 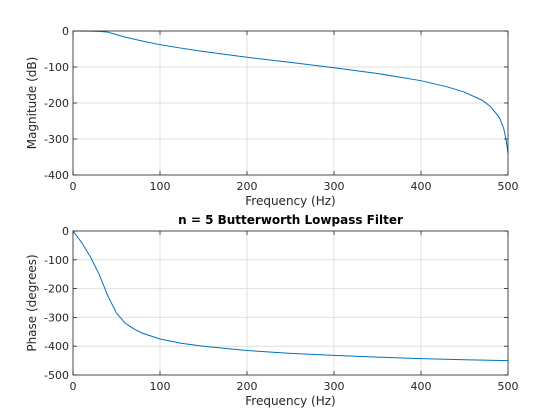 What do you see at coordinates (56, 346) in the screenshot?
I see `chart2-ytick-label: -400` at bounding box center [56, 346].